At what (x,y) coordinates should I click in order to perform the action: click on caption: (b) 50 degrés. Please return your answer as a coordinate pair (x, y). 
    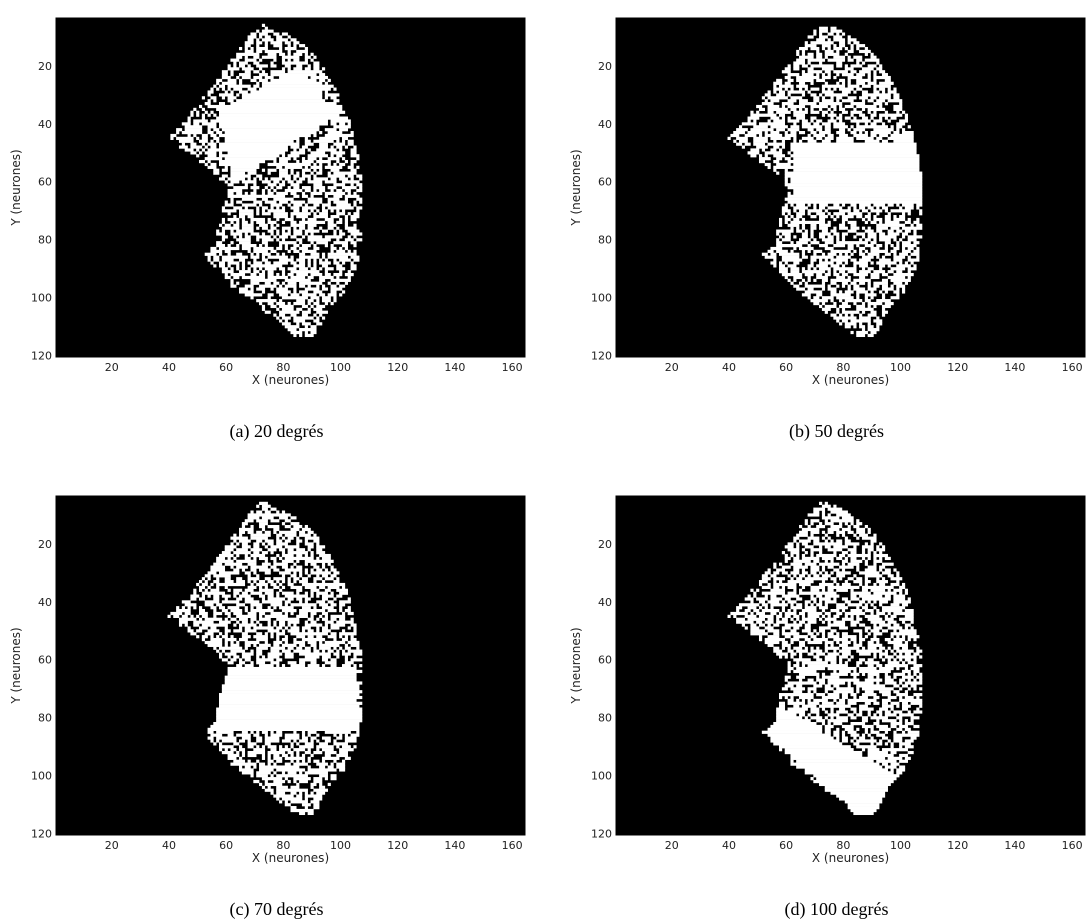
    Looking at the image, I should click on (836, 431).